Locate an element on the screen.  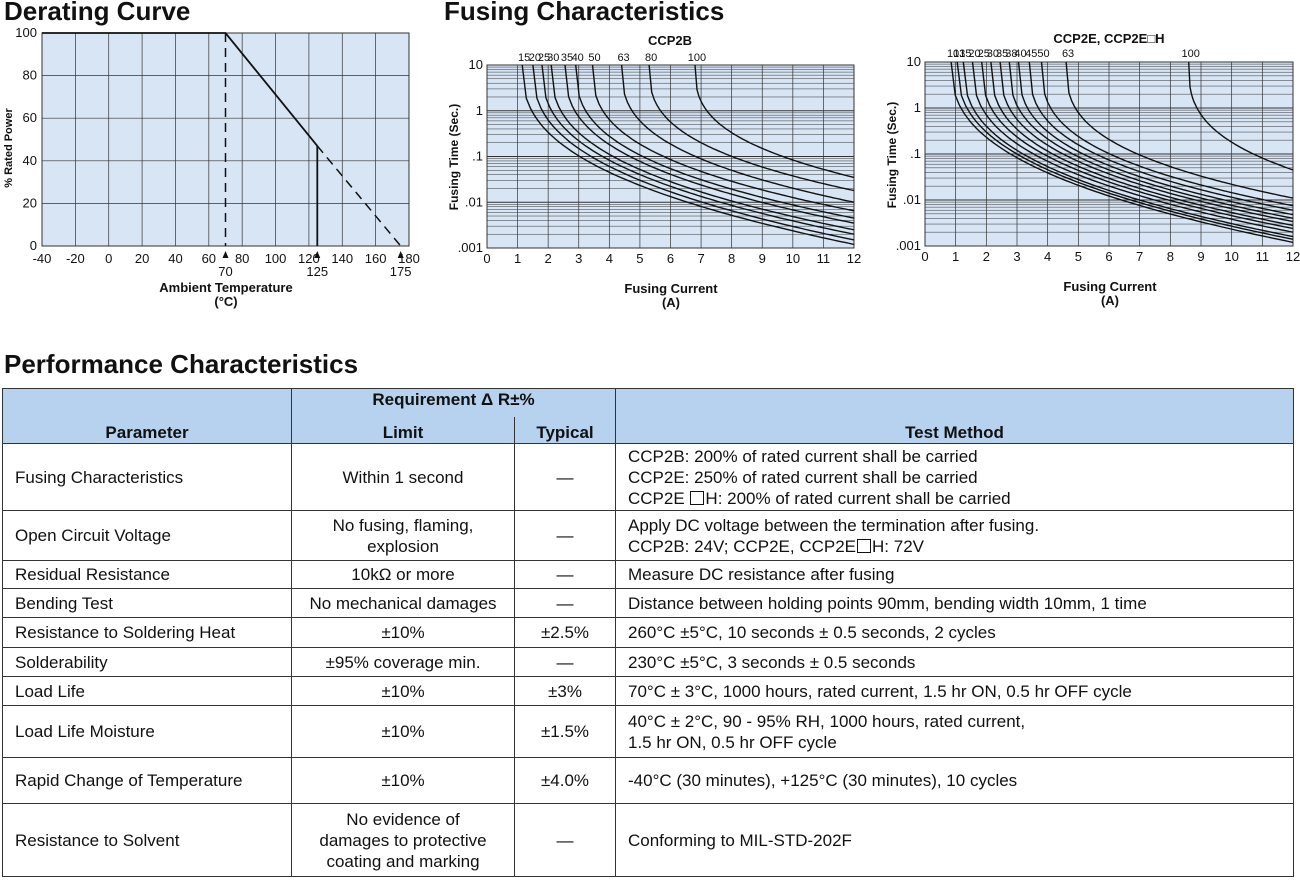
ccp2e-curve-label: 45 is located at coordinates (1031, 54).